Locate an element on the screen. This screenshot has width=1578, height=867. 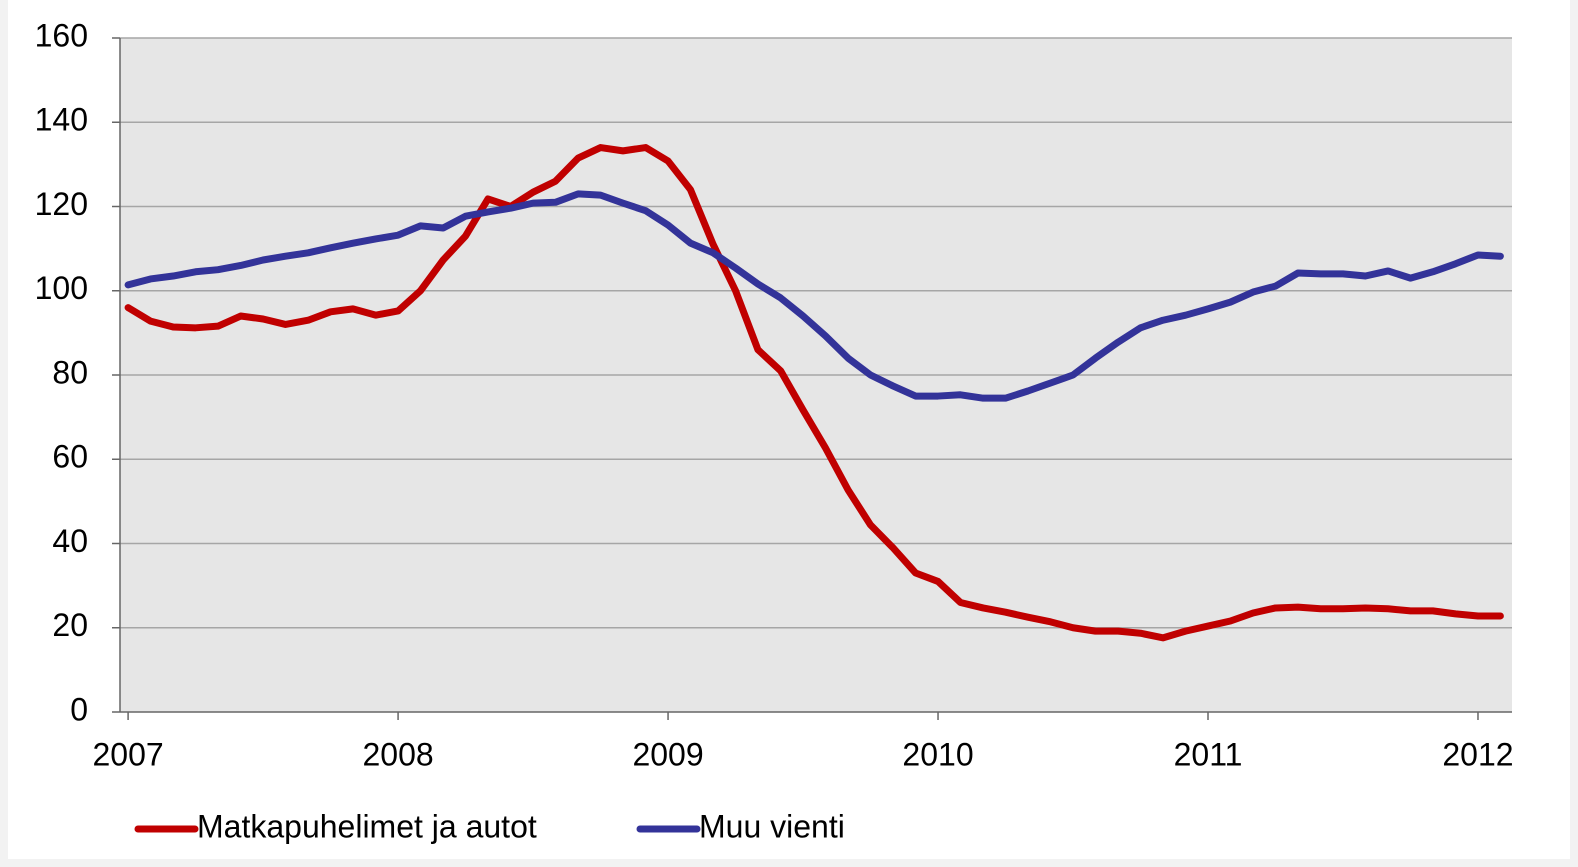
x-tick-label: 2011 is located at coordinates (1208, 754).